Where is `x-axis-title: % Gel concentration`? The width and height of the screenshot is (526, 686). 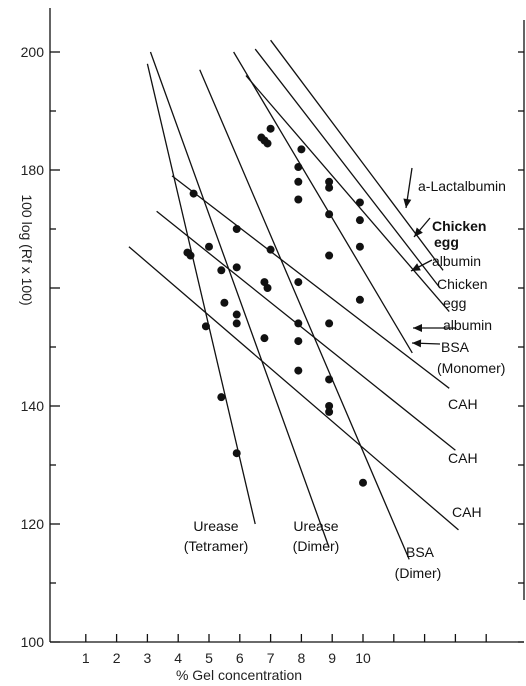
x-axis-title: % Gel concentration is located at coordinates (239, 675).